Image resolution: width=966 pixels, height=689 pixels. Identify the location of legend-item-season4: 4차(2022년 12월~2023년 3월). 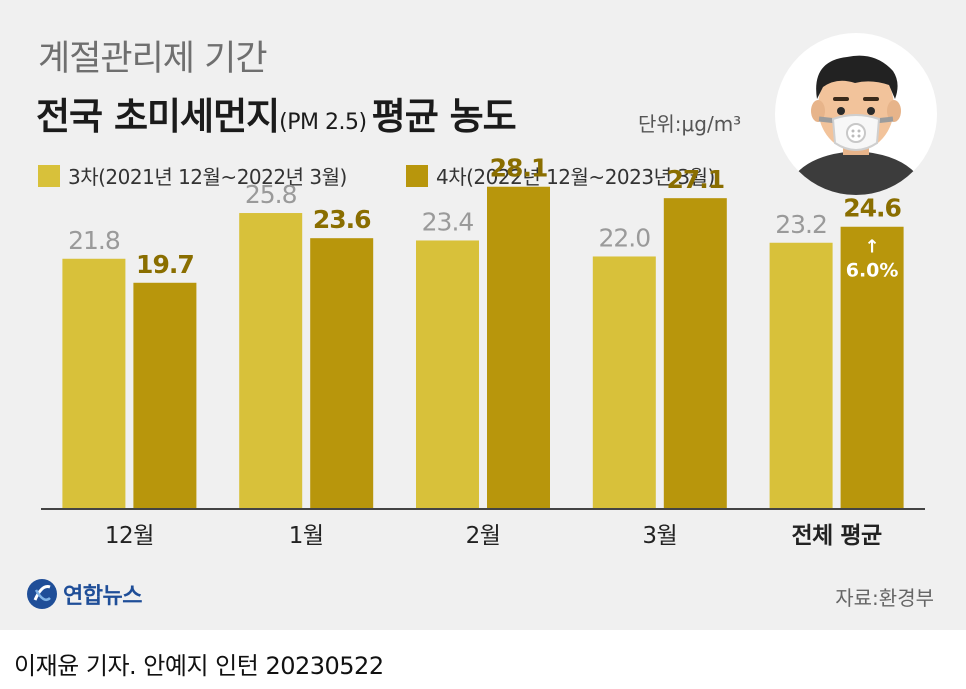
(560, 175).